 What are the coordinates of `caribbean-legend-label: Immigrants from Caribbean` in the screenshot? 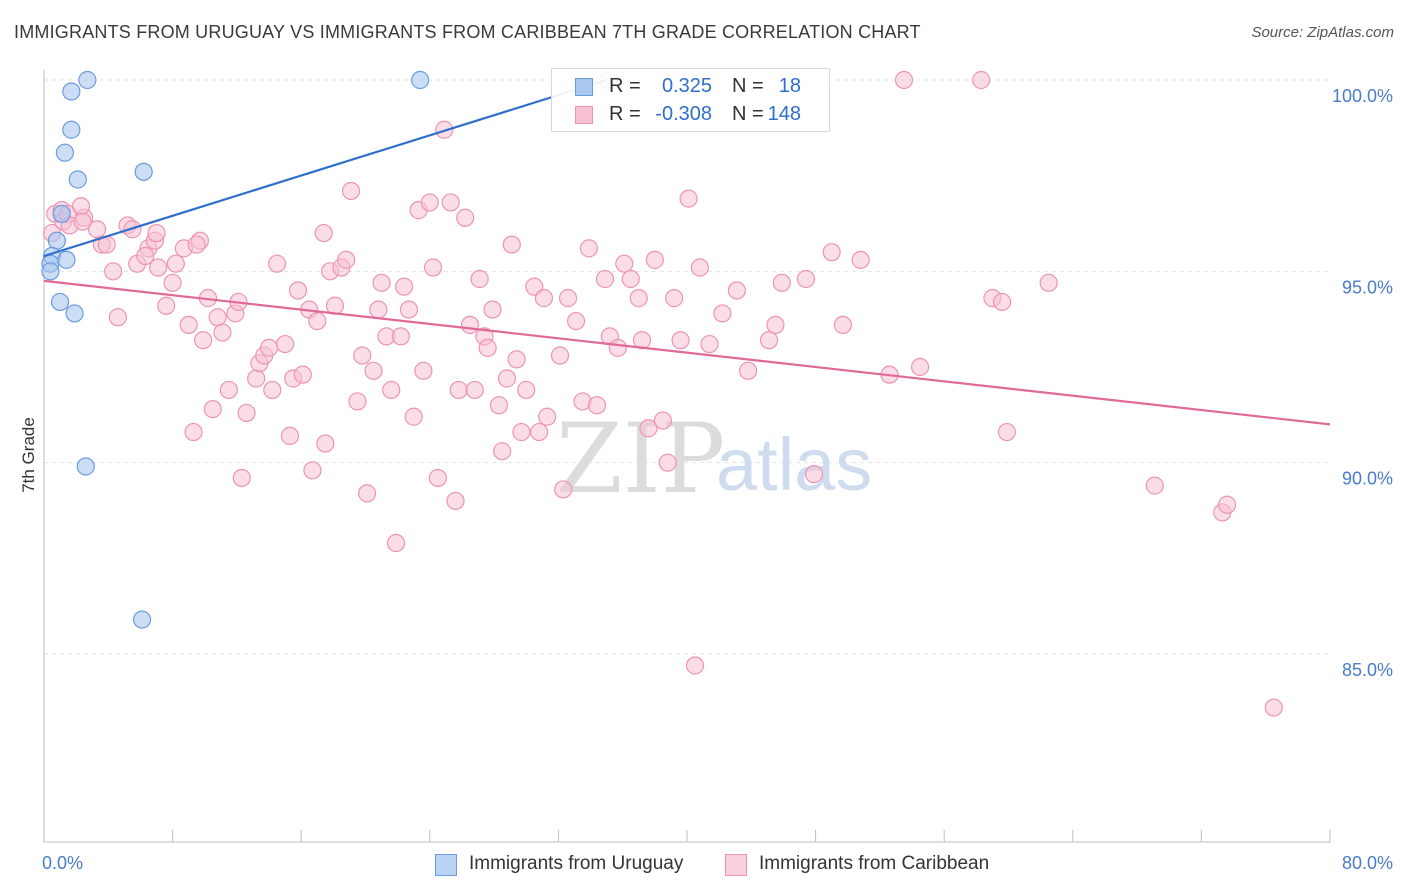 It's located at (874, 863).